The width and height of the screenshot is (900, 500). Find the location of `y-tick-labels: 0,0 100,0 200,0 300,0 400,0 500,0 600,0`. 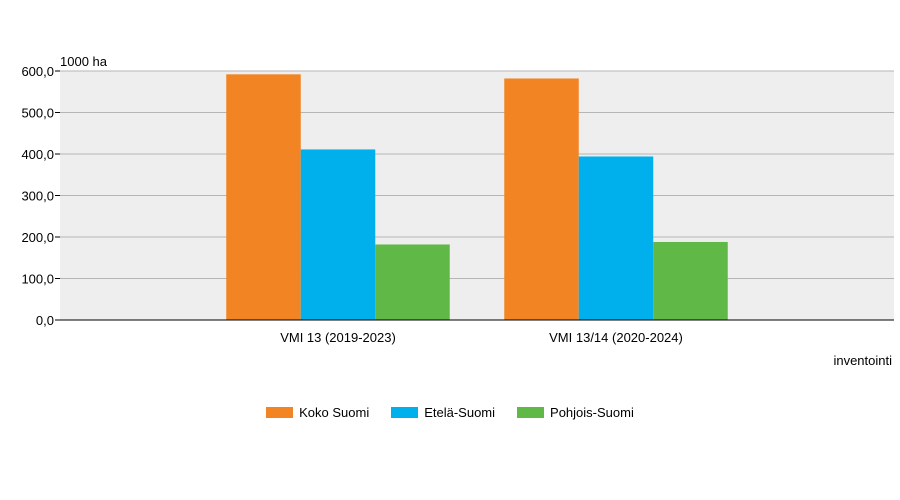

y-tick-labels: 0,0 100,0 200,0 300,0 400,0 500,0 600,0 is located at coordinates (40, 196).